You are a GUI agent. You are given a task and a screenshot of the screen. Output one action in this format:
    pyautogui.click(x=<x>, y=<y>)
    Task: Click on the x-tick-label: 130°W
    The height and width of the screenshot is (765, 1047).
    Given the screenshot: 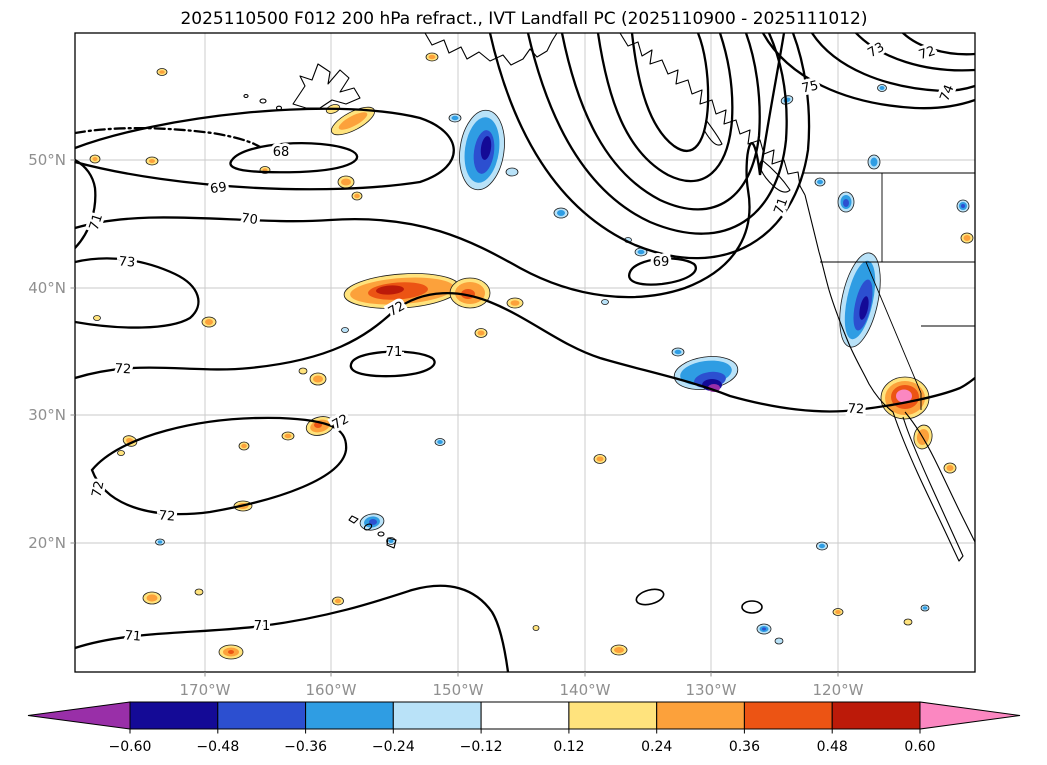 What is the action you would take?
    pyautogui.click(x=711, y=690)
    